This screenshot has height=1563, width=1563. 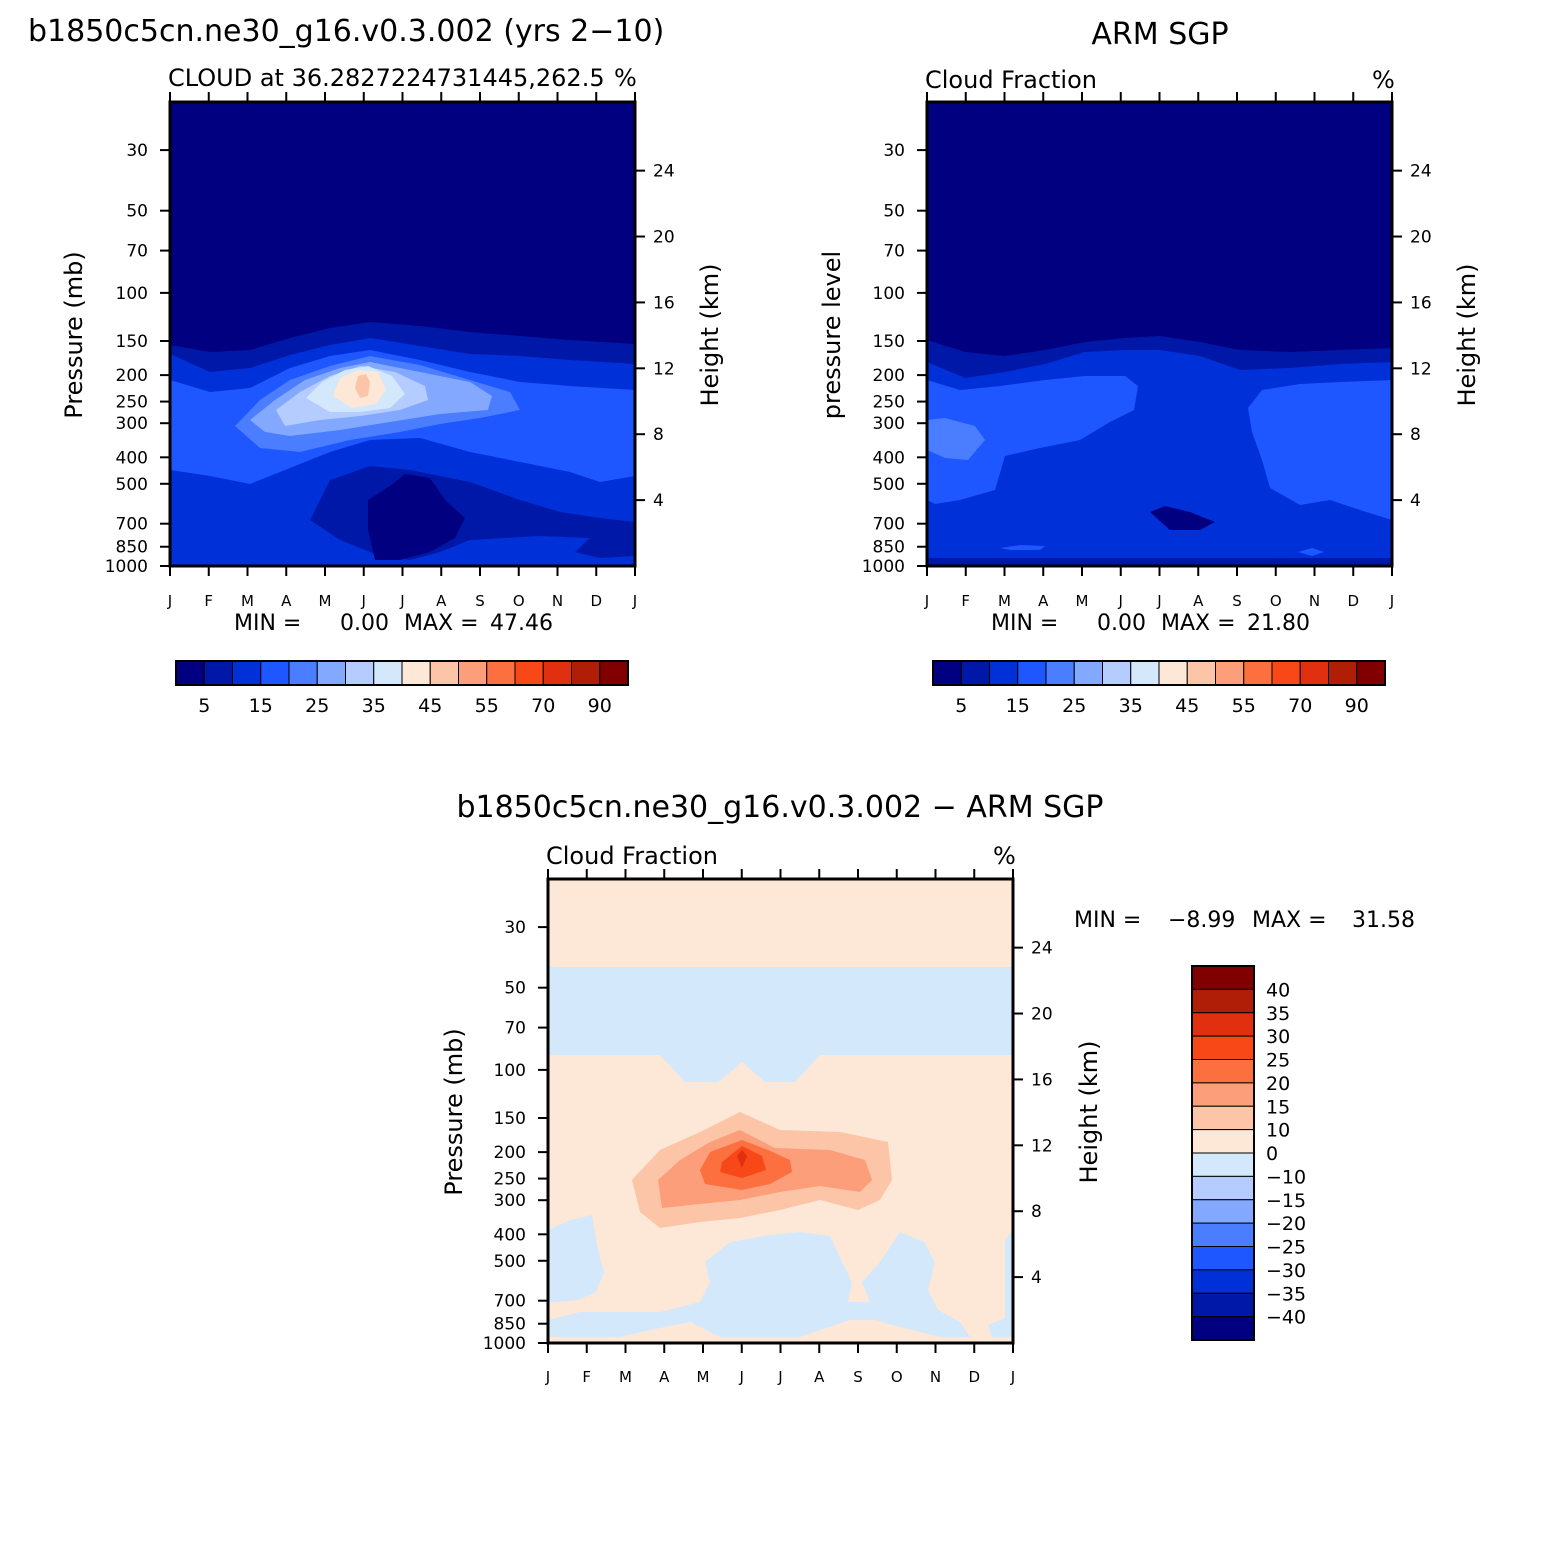 What do you see at coordinates (1159, 334) in the screenshot?
I see `panel-obs-contours` at bounding box center [1159, 334].